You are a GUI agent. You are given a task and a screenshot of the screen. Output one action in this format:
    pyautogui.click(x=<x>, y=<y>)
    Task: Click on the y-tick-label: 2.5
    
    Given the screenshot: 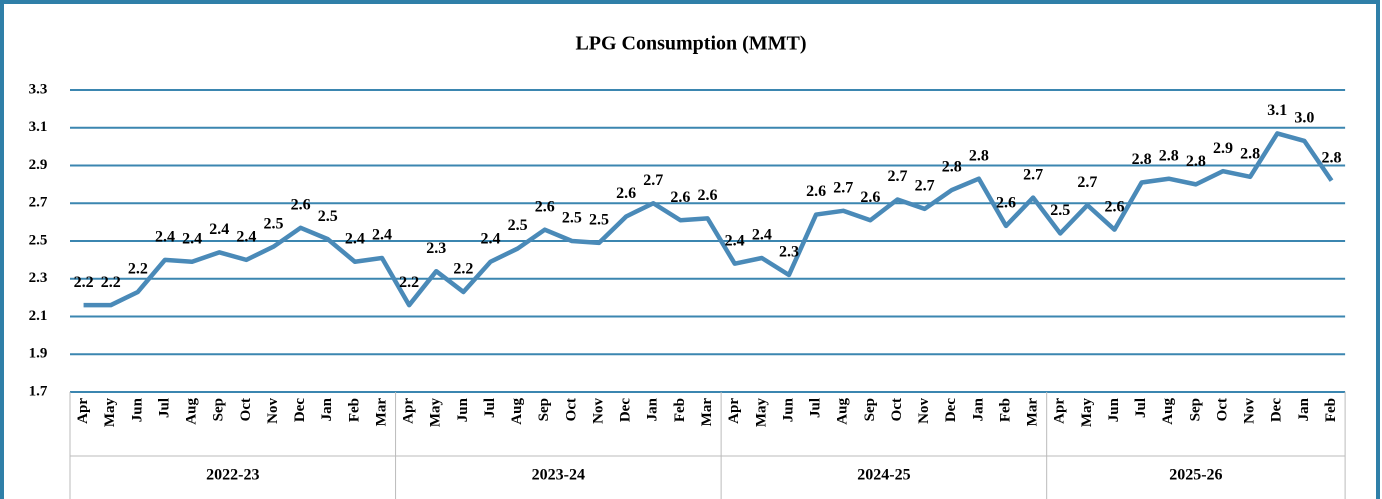 What is the action you would take?
    pyautogui.click(x=38, y=240)
    